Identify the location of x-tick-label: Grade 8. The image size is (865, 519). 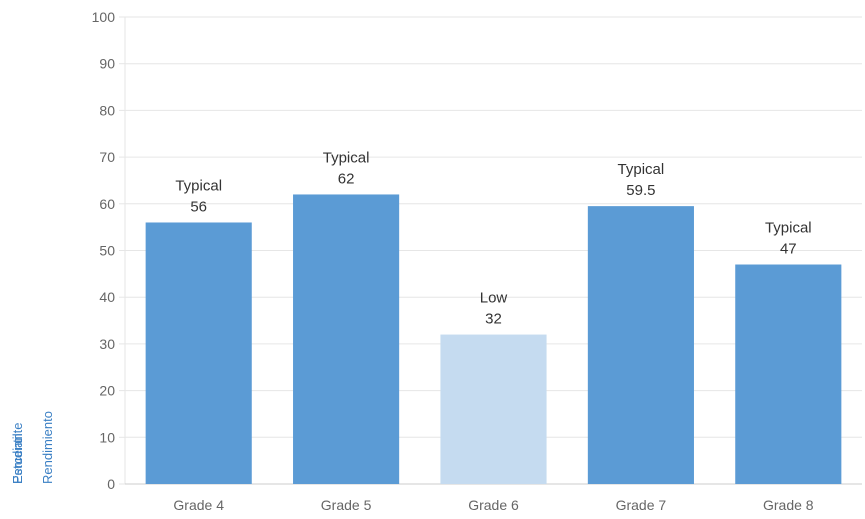
(788, 505).